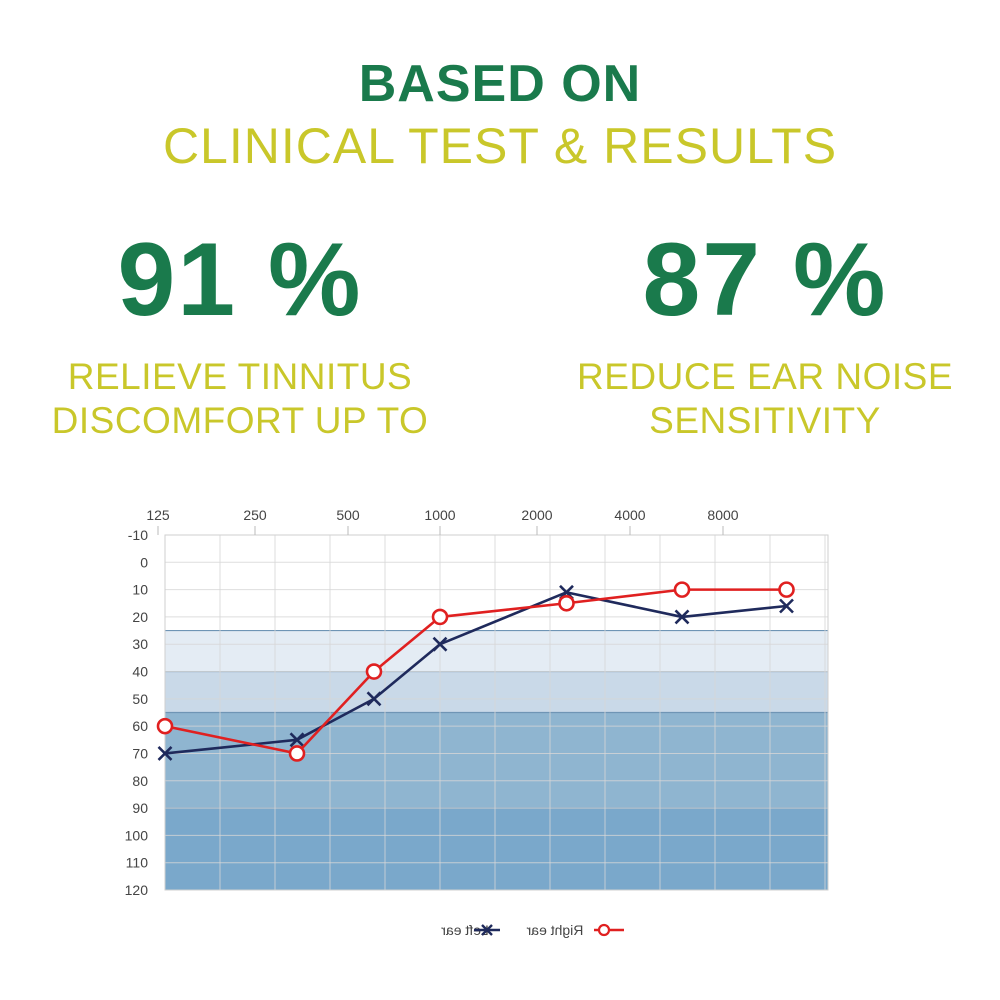 Image resolution: width=1000 pixels, height=1000 pixels. Describe the element at coordinates (240, 420) in the screenshot. I see `stat-label-line: DISCOMFORT UP TO` at that location.